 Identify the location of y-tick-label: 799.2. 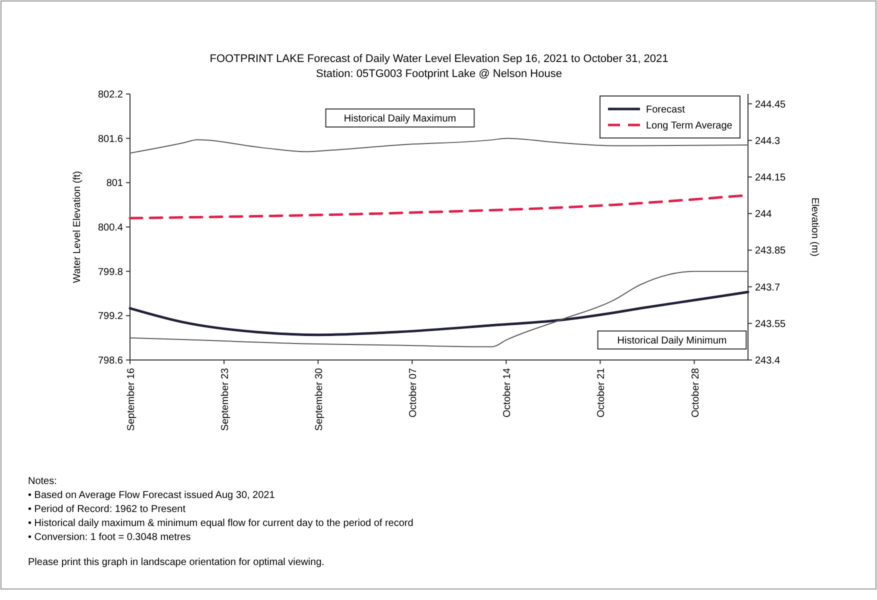
(111, 316).